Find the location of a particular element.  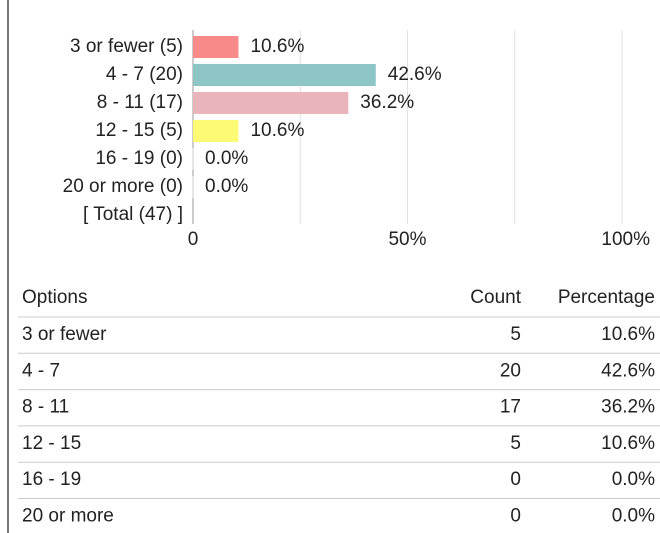

table-cell: 4 - 7 is located at coordinates (41, 370).